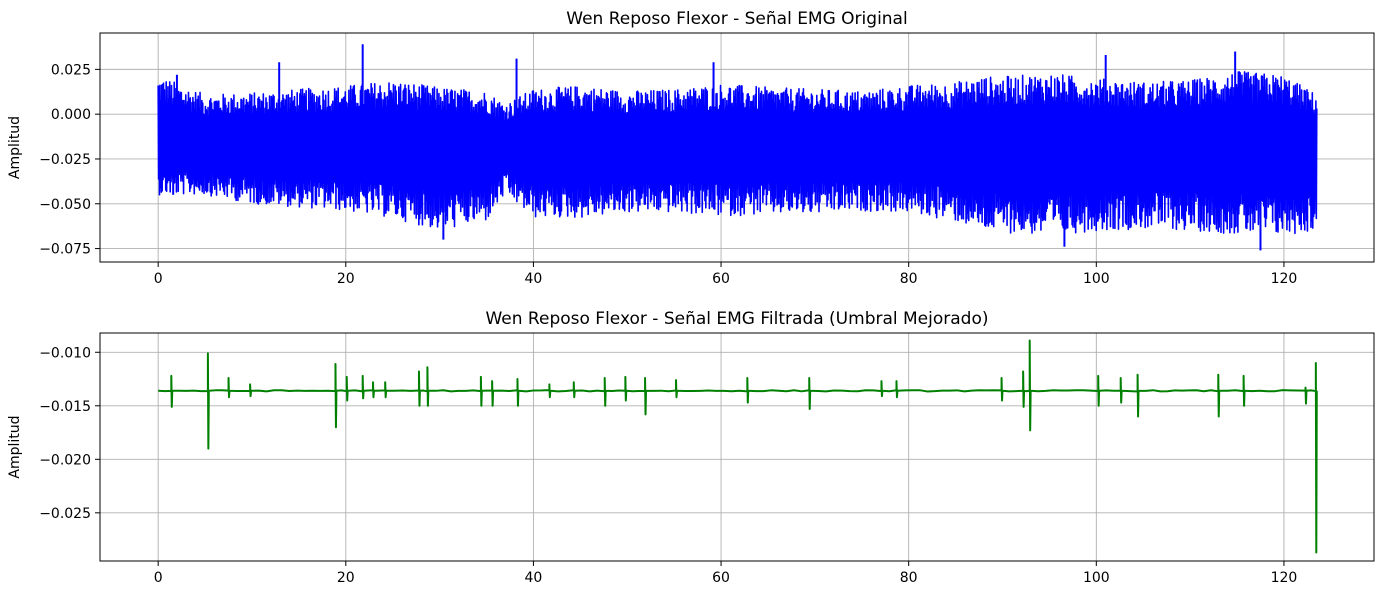 This screenshot has width=1384, height=603. I want to click on y-tick-label: −0.075, so click(65, 250).